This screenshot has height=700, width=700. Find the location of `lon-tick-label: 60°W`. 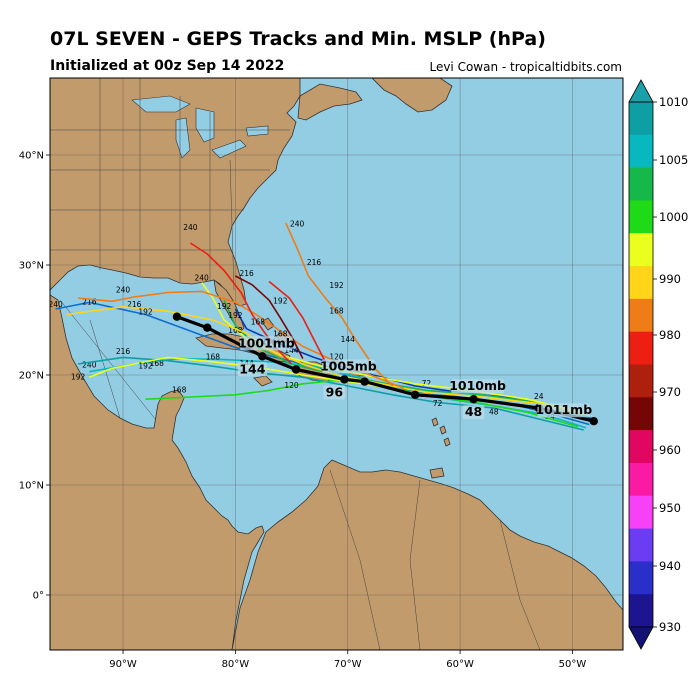

lon-tick-label: 60°W is located at coordinates (460, 664).